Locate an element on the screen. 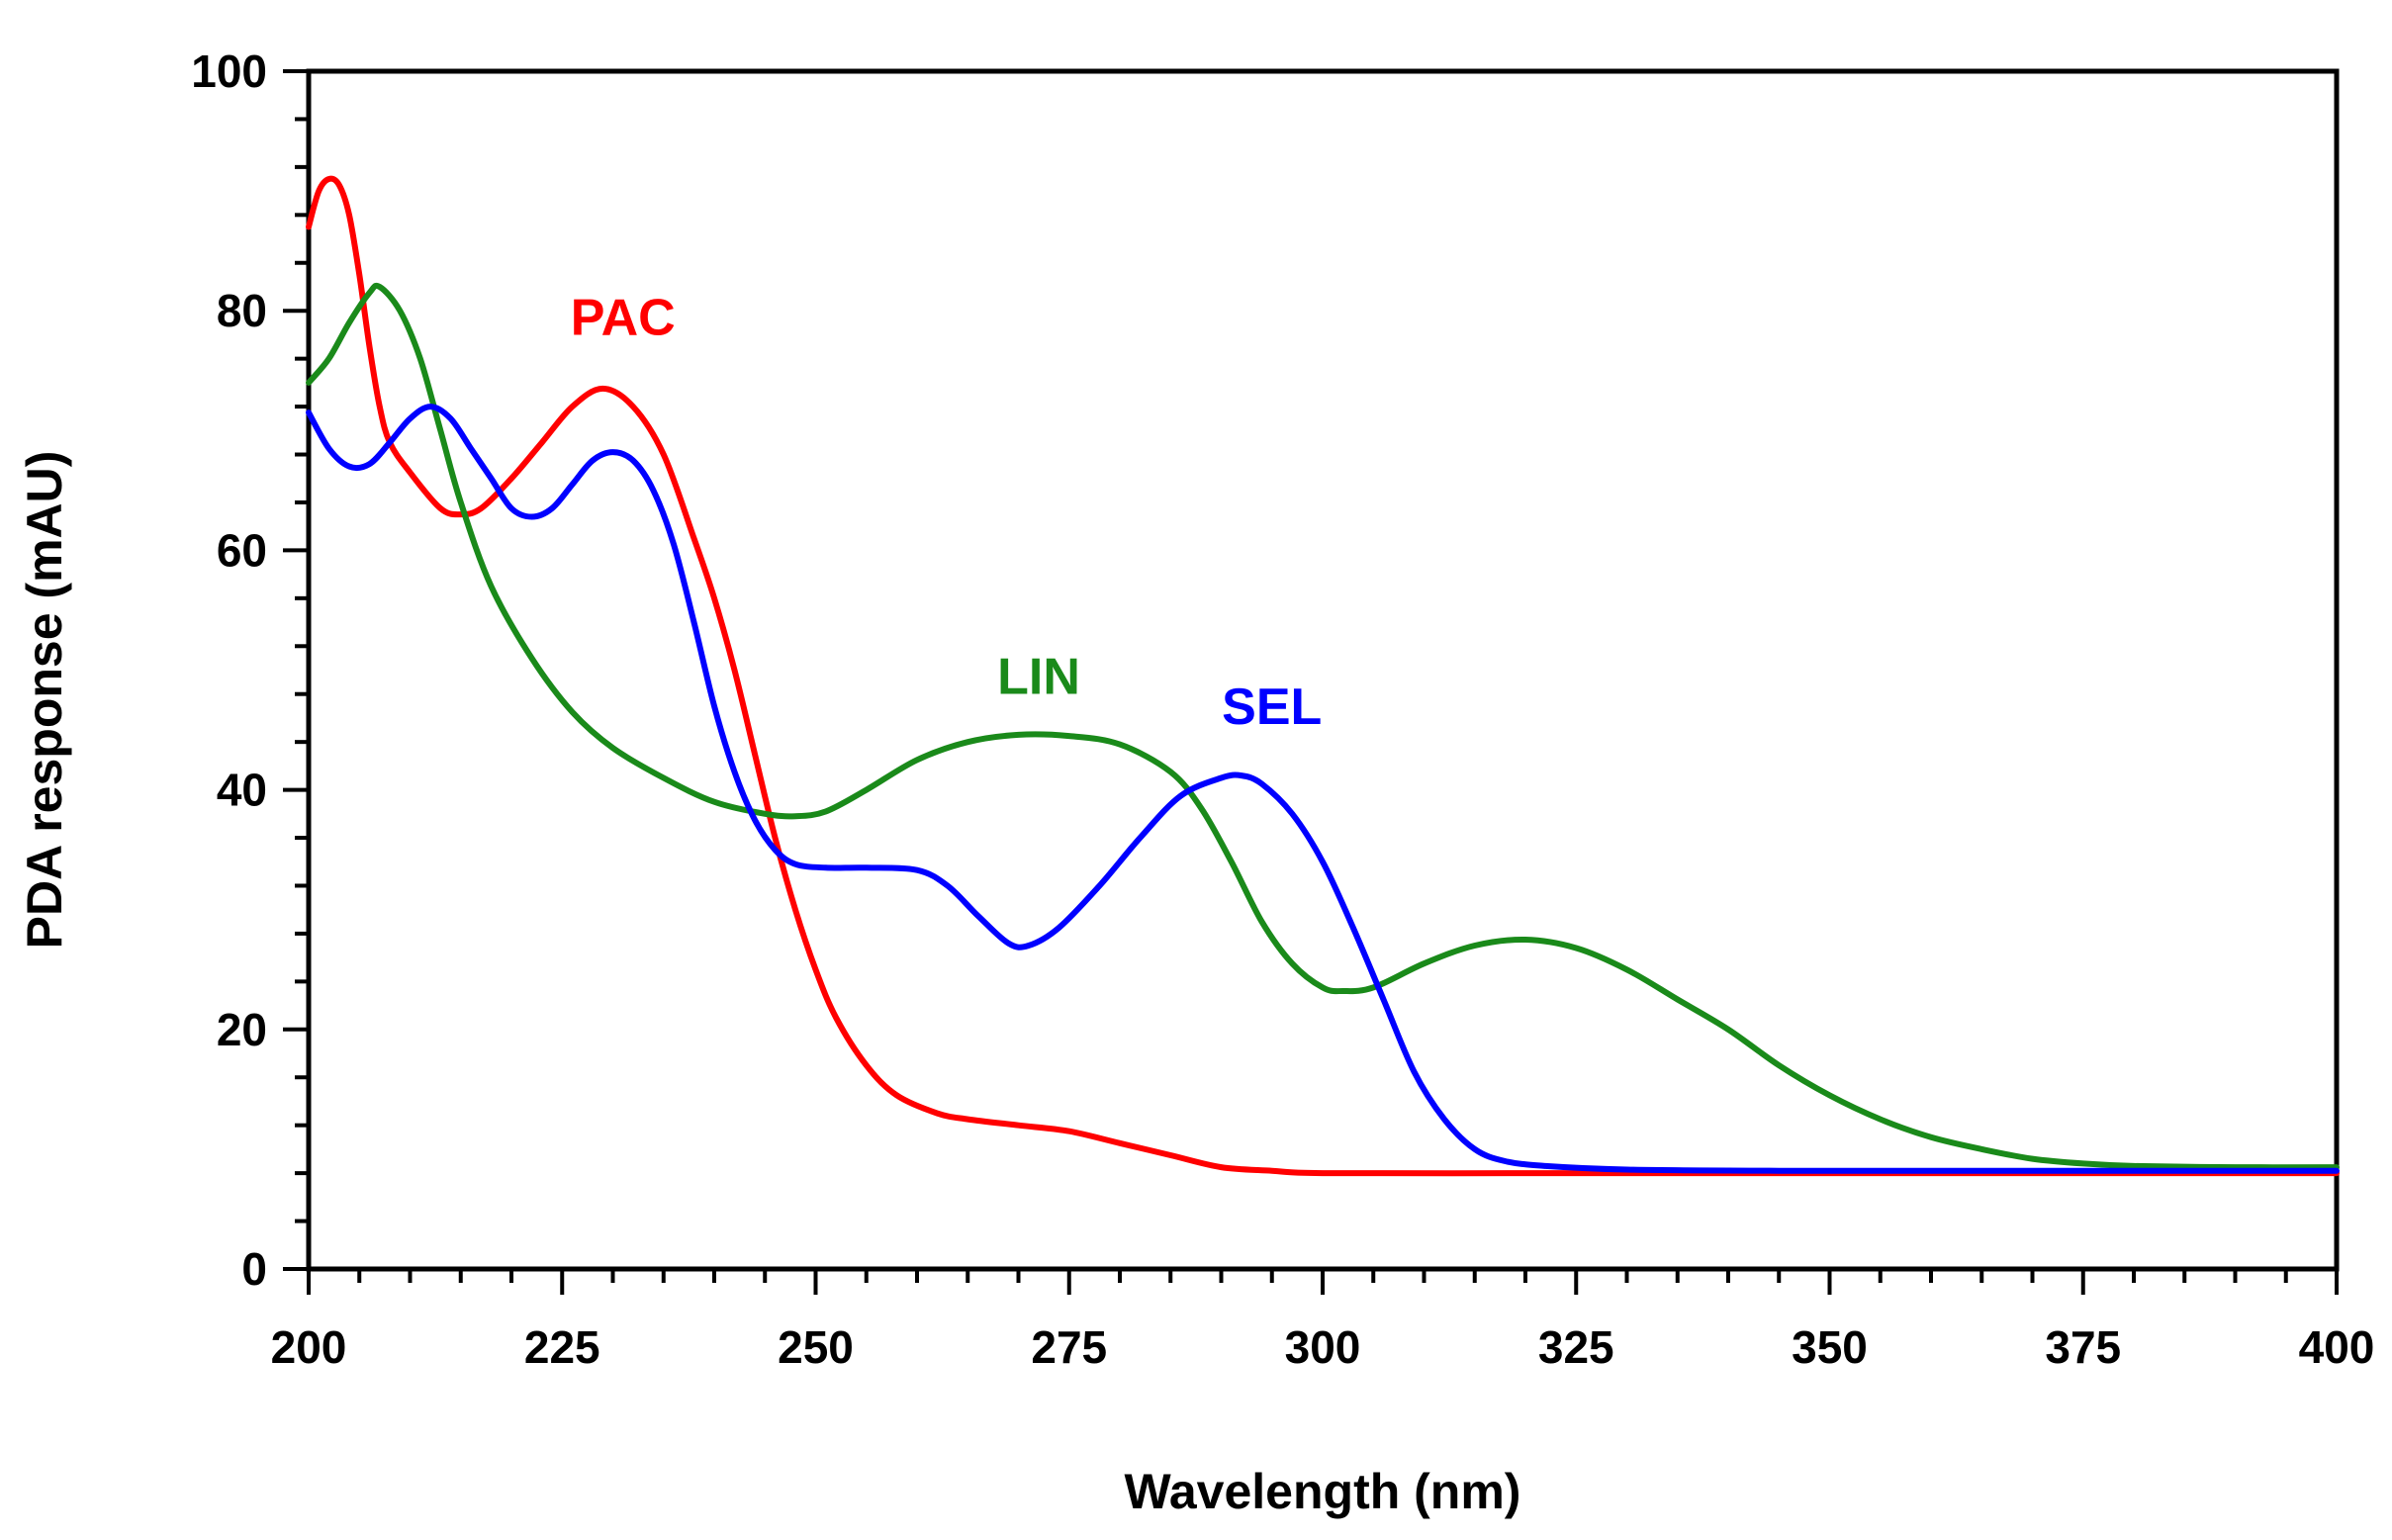 This screenshot has height=1540, width=2392. x-tick-label: 375 is located at coordinates (2083, 1347).